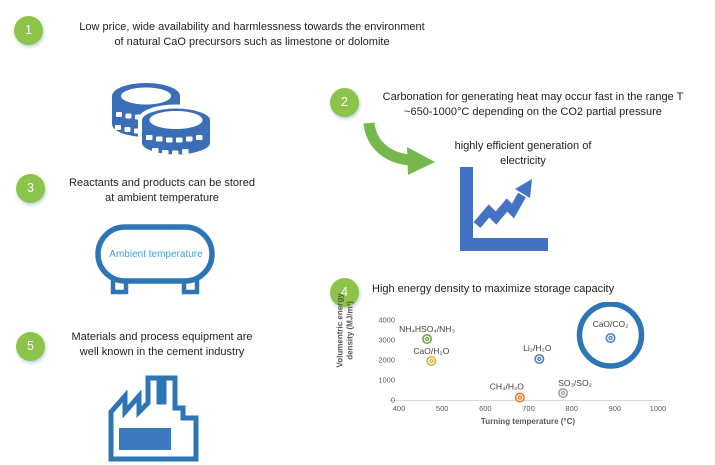  I want to click on tank-label: Ambient temperature, so click(156, 254).